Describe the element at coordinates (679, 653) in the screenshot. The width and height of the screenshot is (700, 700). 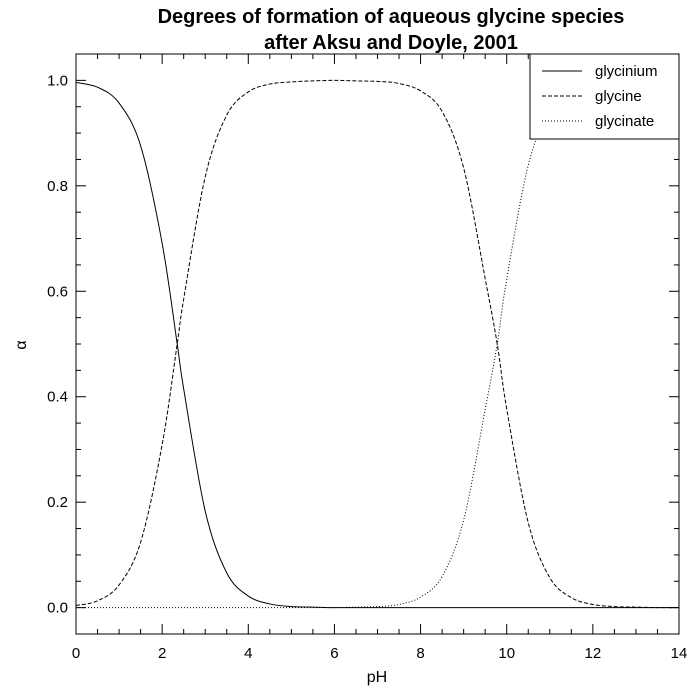
I see `x-tick-label: 14` at that location.